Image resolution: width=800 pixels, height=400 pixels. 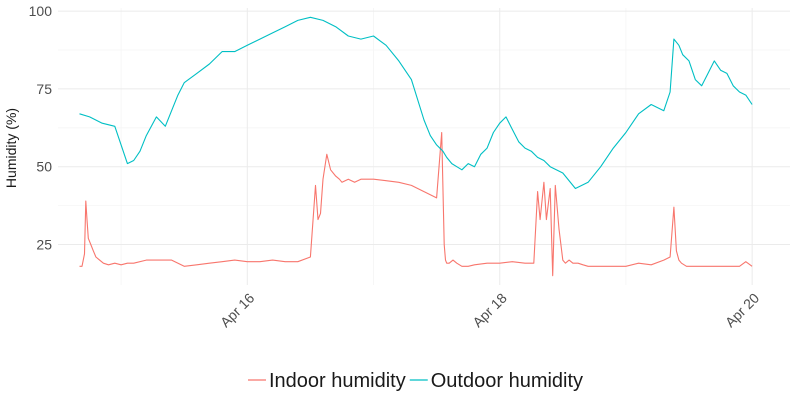 What do you see at coordinates (742, 310) in the screenshot?
I see `x-tick-label: Apr 20` at bounding box center [742, 310].